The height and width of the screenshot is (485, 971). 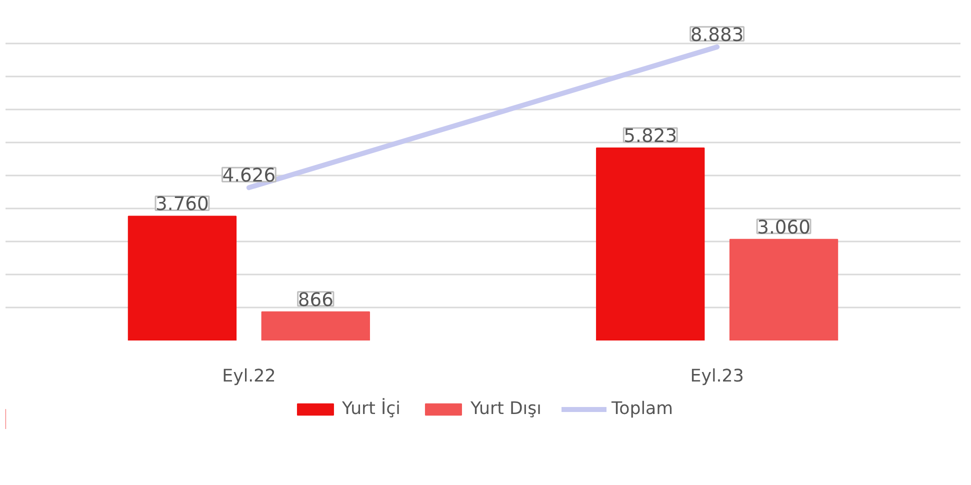 I want to click on x-tick-label: Eyl.22, so click(x=249, y=376).